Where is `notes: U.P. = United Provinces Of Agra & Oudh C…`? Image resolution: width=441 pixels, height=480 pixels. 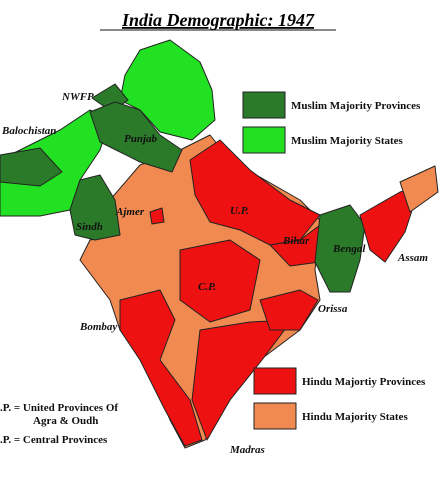 notes: U.P. = United Provinces Of Agra & Oudh C… is located at coordinates (59, 424).